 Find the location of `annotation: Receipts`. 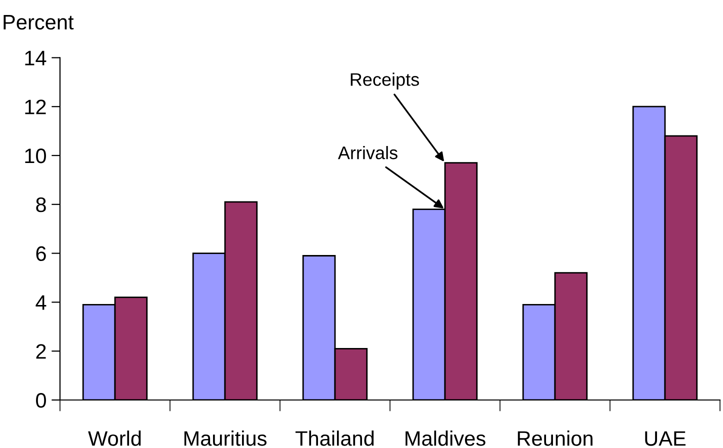

annotation: Receipts is located at coordinates (384, 81).